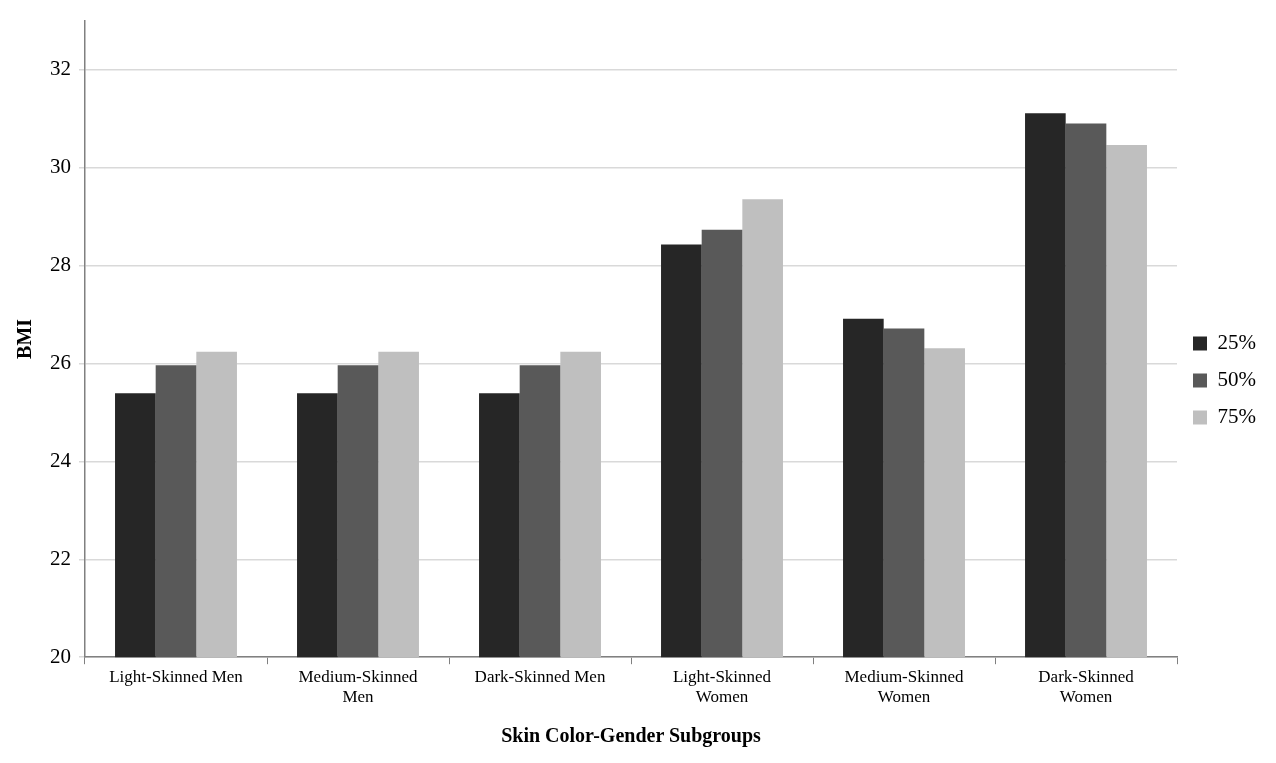 Image resolution: width=1276 pixels, height=763 pixels. I want to click on y-tick-label: 20, so click(60, 655).